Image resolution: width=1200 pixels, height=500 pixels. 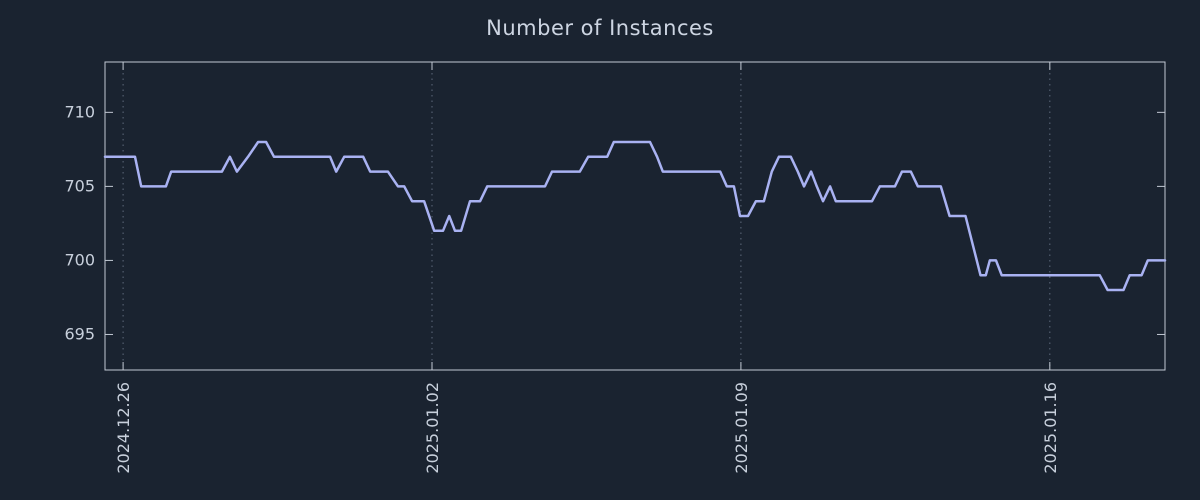 What do you see at coordinates (1050, 428) in the screenshot?
I see `x-tick-label: 2025.01.16` at bounding box center [1050, 428].